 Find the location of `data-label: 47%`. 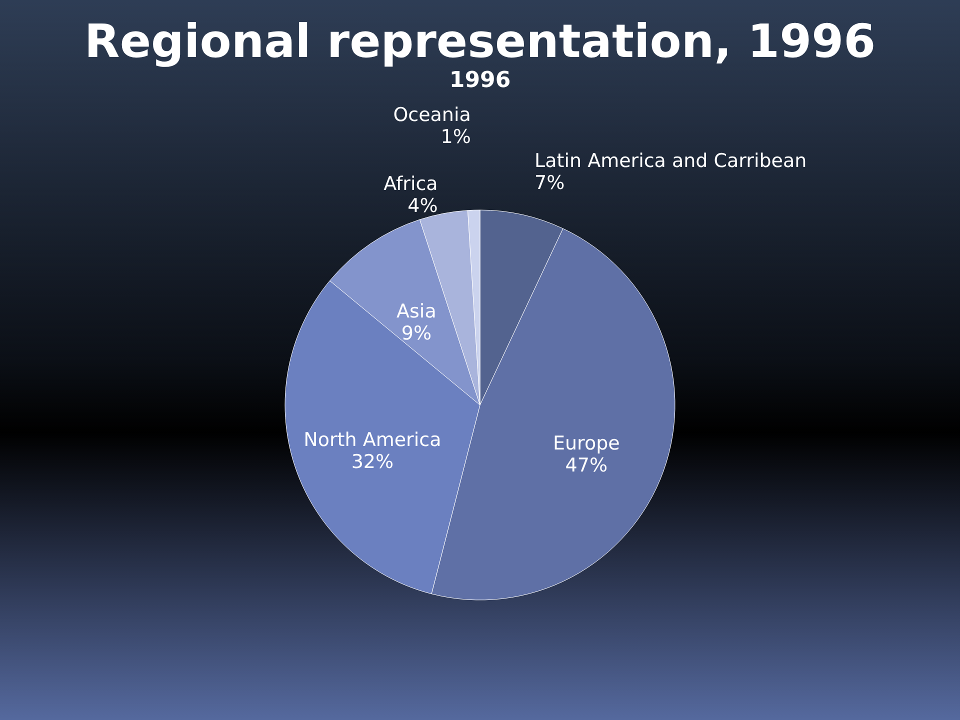

data-label: 47% is located at coordinates (586, 465).